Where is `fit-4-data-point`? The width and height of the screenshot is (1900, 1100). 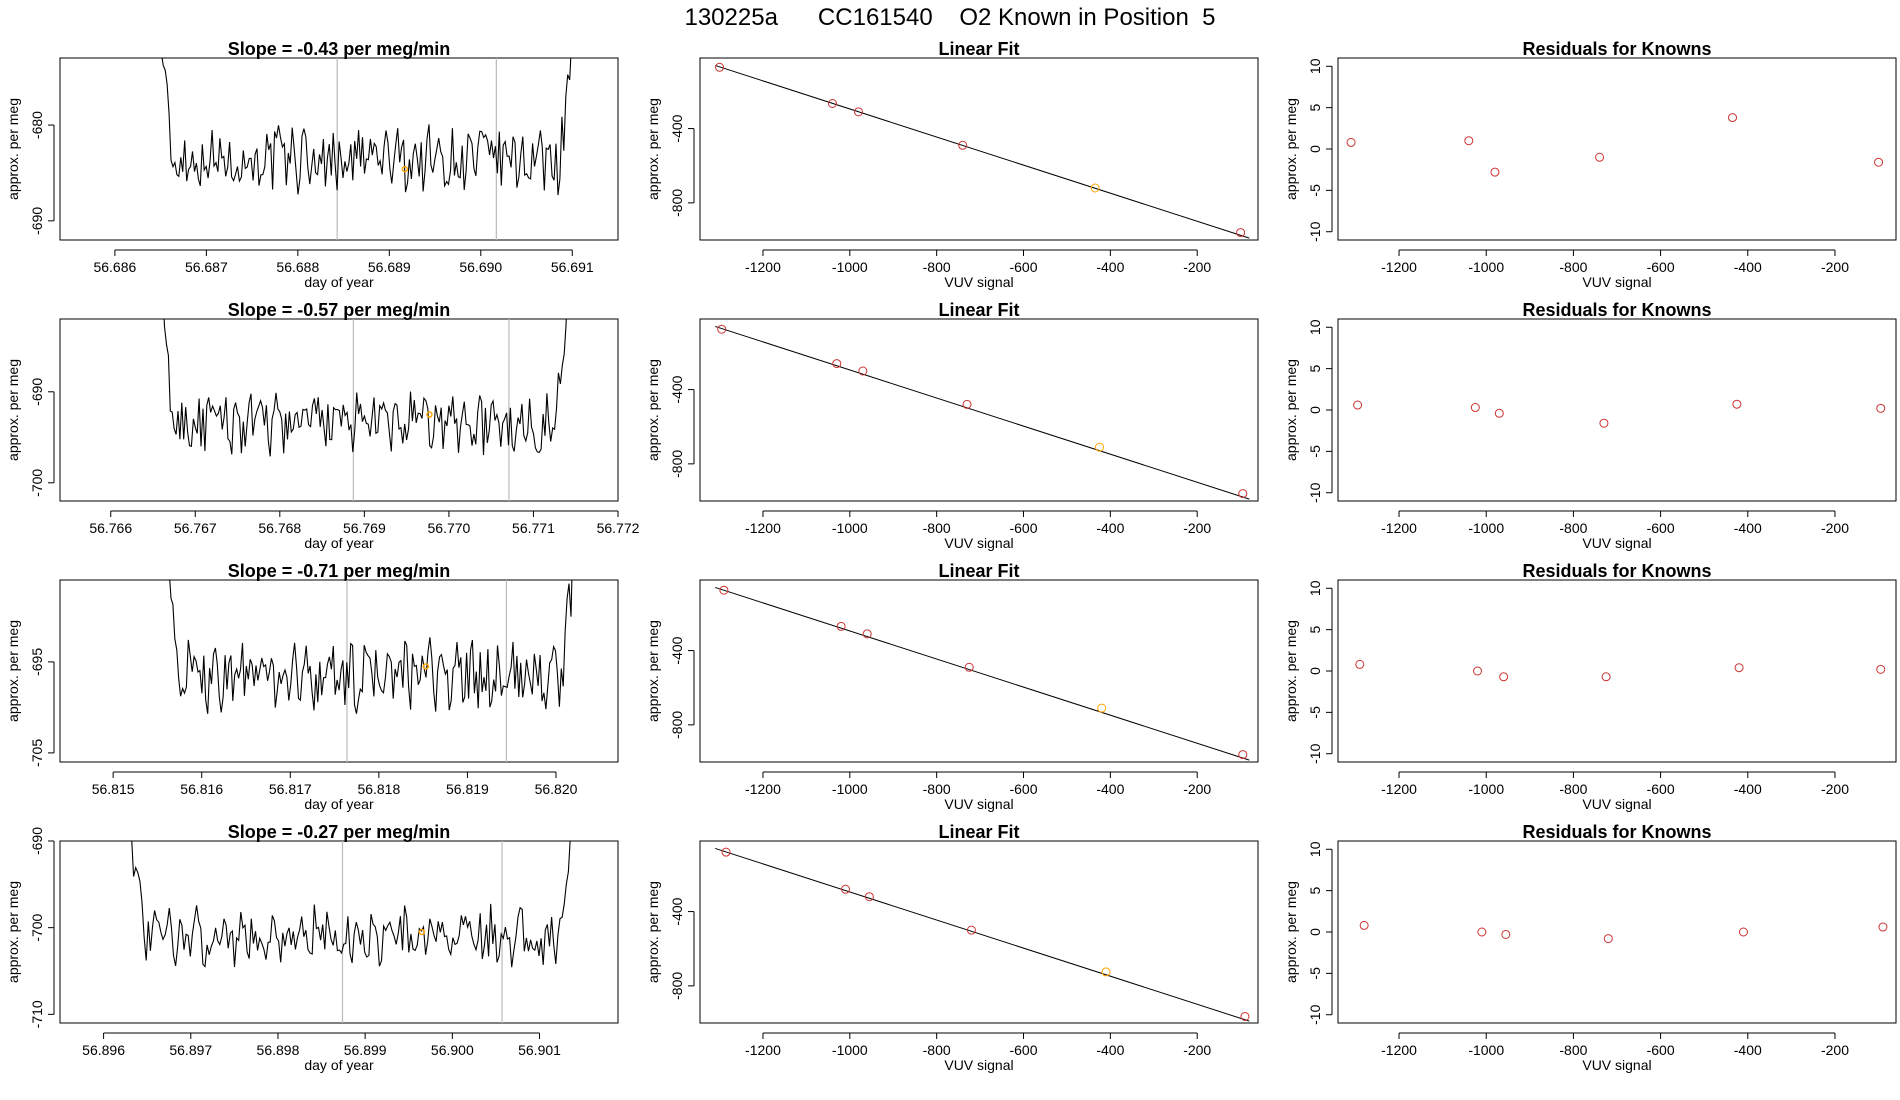 fit-4-data-point is located at coordinates (845, 889).